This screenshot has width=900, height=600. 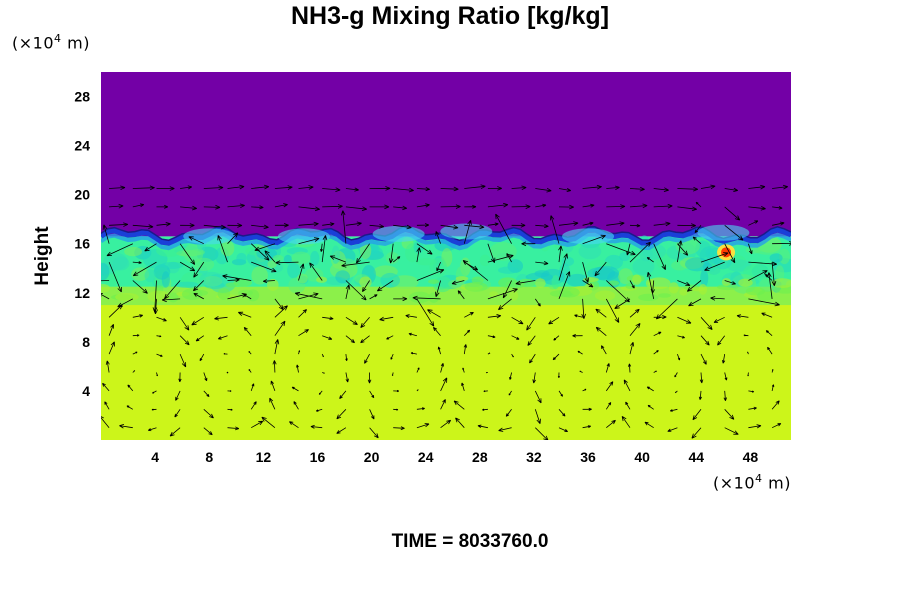 What do you see at coordinates (82, 97) in the screenshot?
I see `y-tick-label: 28` at bounding box center [82, 97].